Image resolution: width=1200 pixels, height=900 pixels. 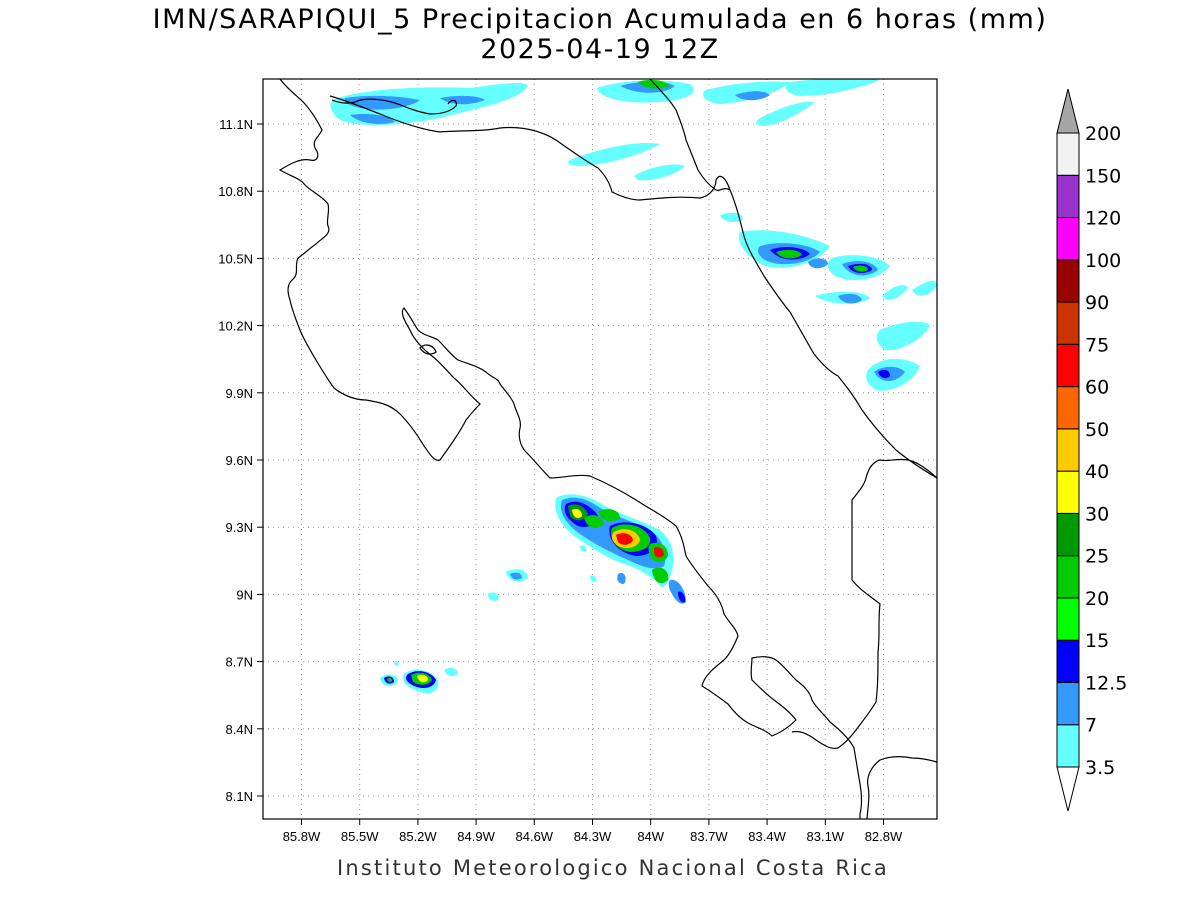 What do you see at coordinates (239, 393) in the screenshot?
I see `lat-tick-label: 9.9N` at bounding box center [239, 393].